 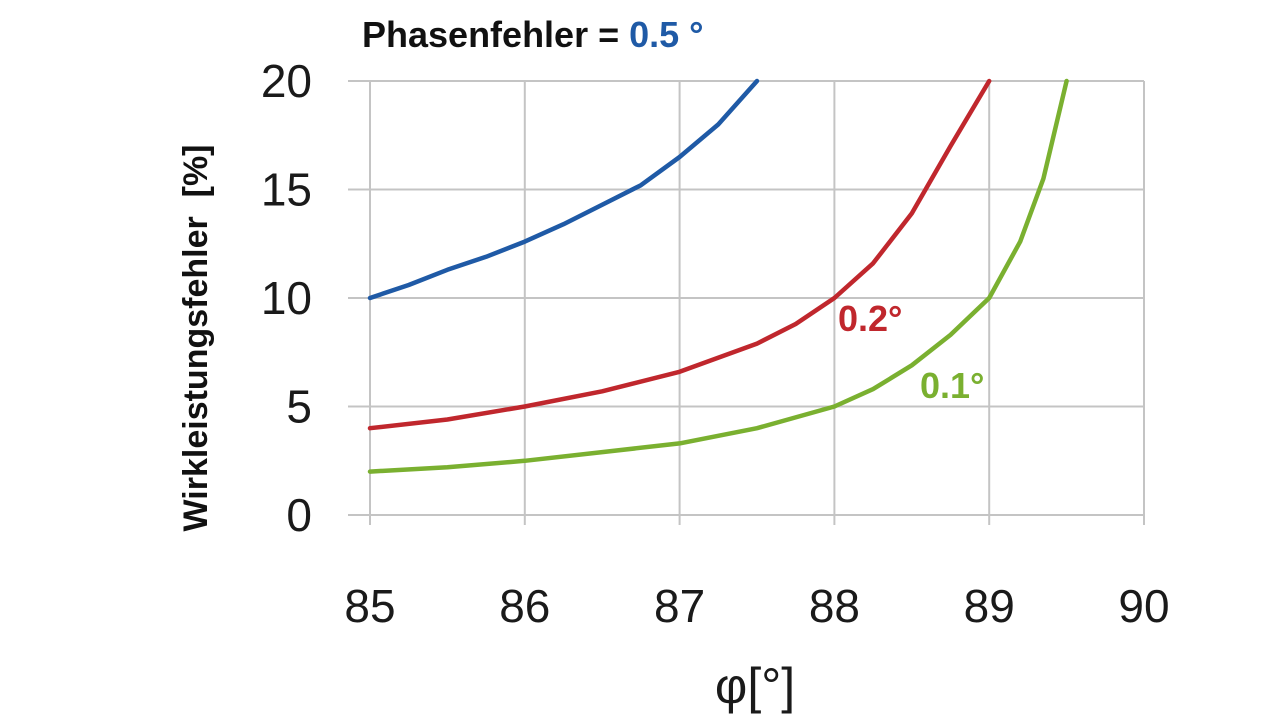 What do you see at coordinates (286, 190) in the screenshot?
I see `y-tick-label: 15` at bounding box center [286, 190].